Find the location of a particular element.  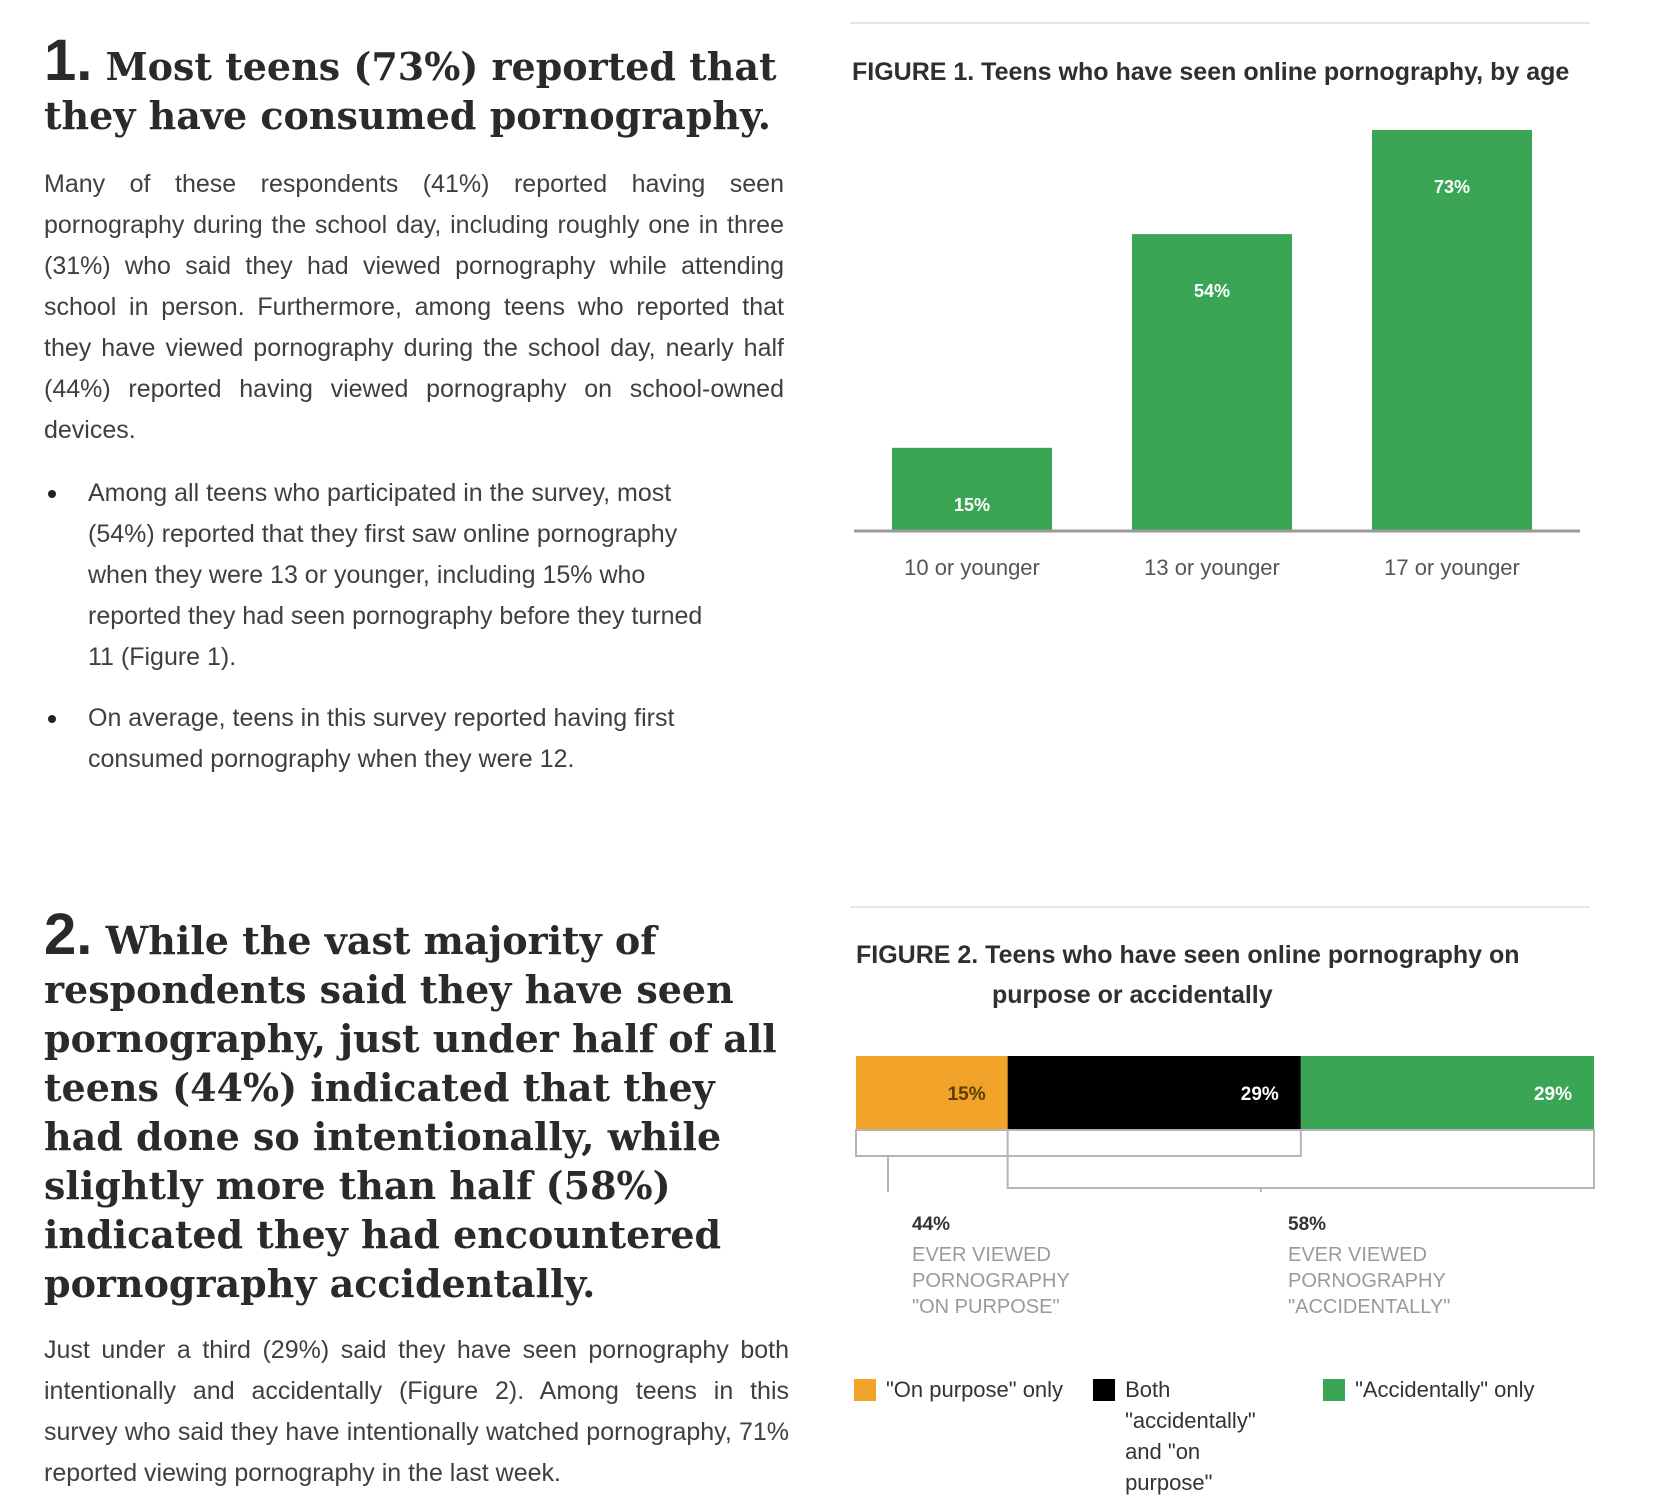

legend-item-on-purpose: "On purpose" only is located at coordinates (958, 1436).